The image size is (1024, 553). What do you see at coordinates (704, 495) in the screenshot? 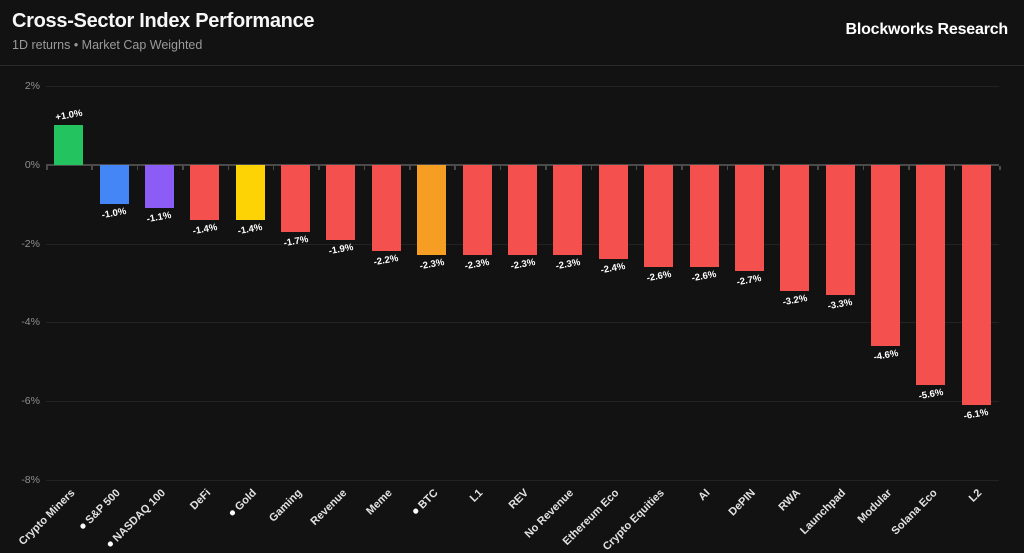
I see `x-axis-label-text: AI` at bounding box center [704, 495].